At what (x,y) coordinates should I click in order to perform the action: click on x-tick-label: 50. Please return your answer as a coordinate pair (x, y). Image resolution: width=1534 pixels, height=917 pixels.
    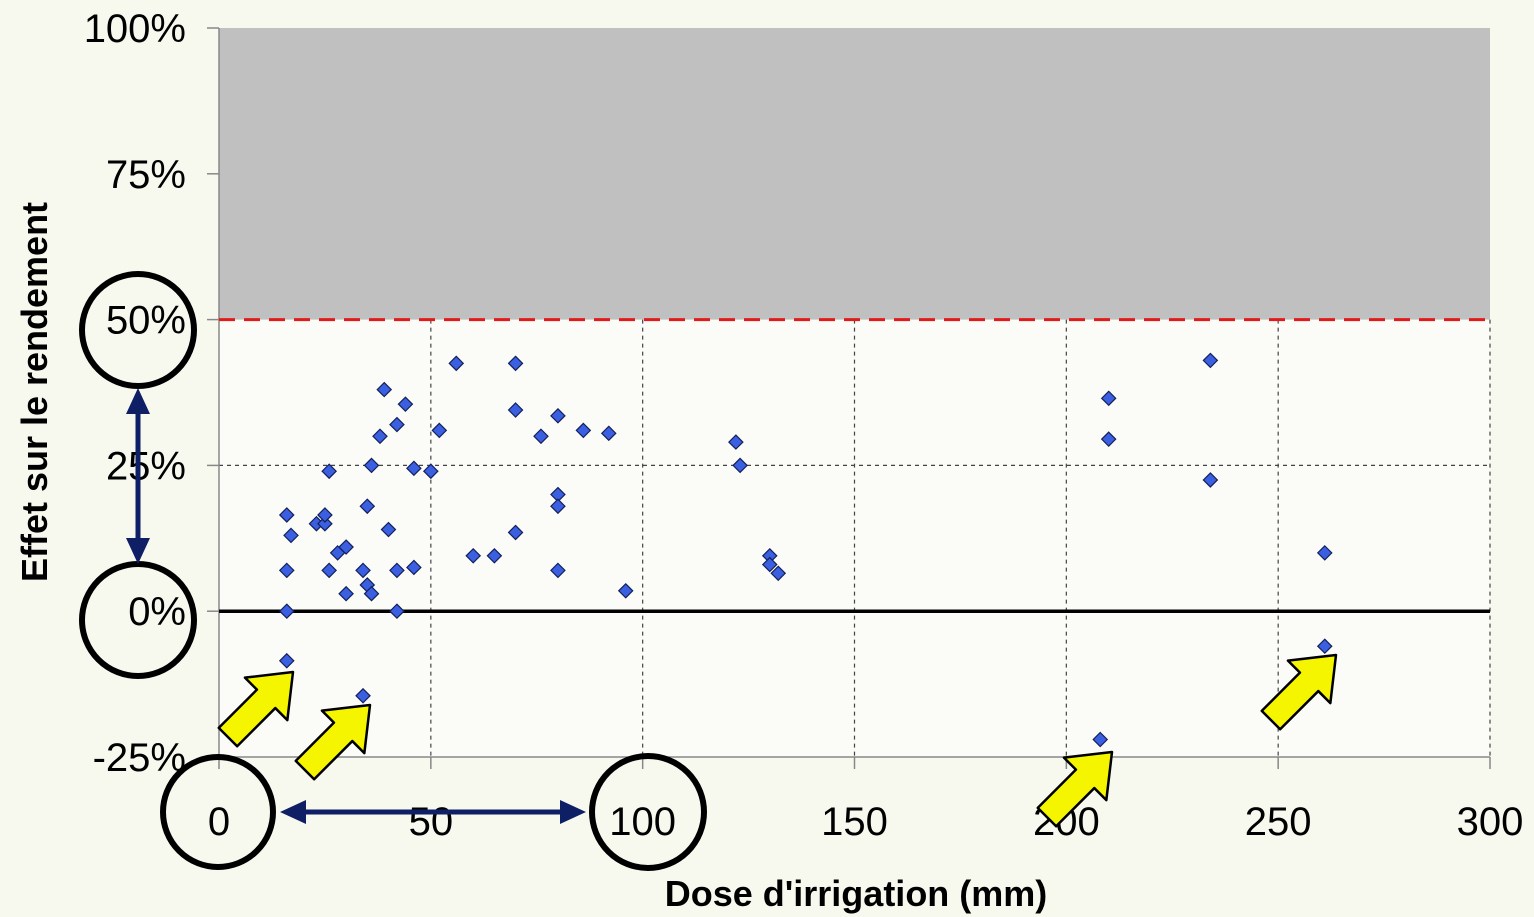
    Looking at the image, I should click on (431, 822).